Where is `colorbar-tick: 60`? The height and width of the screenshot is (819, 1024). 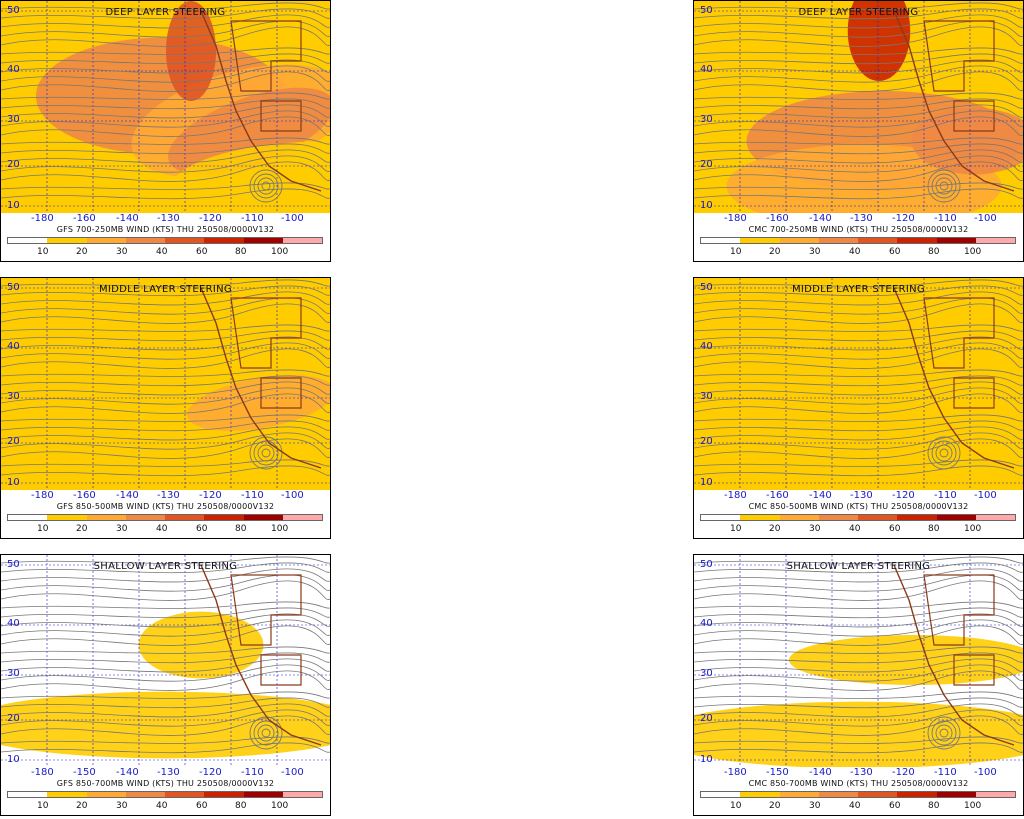 colorbar-tick: 60 is located at coordinates (895, 529).